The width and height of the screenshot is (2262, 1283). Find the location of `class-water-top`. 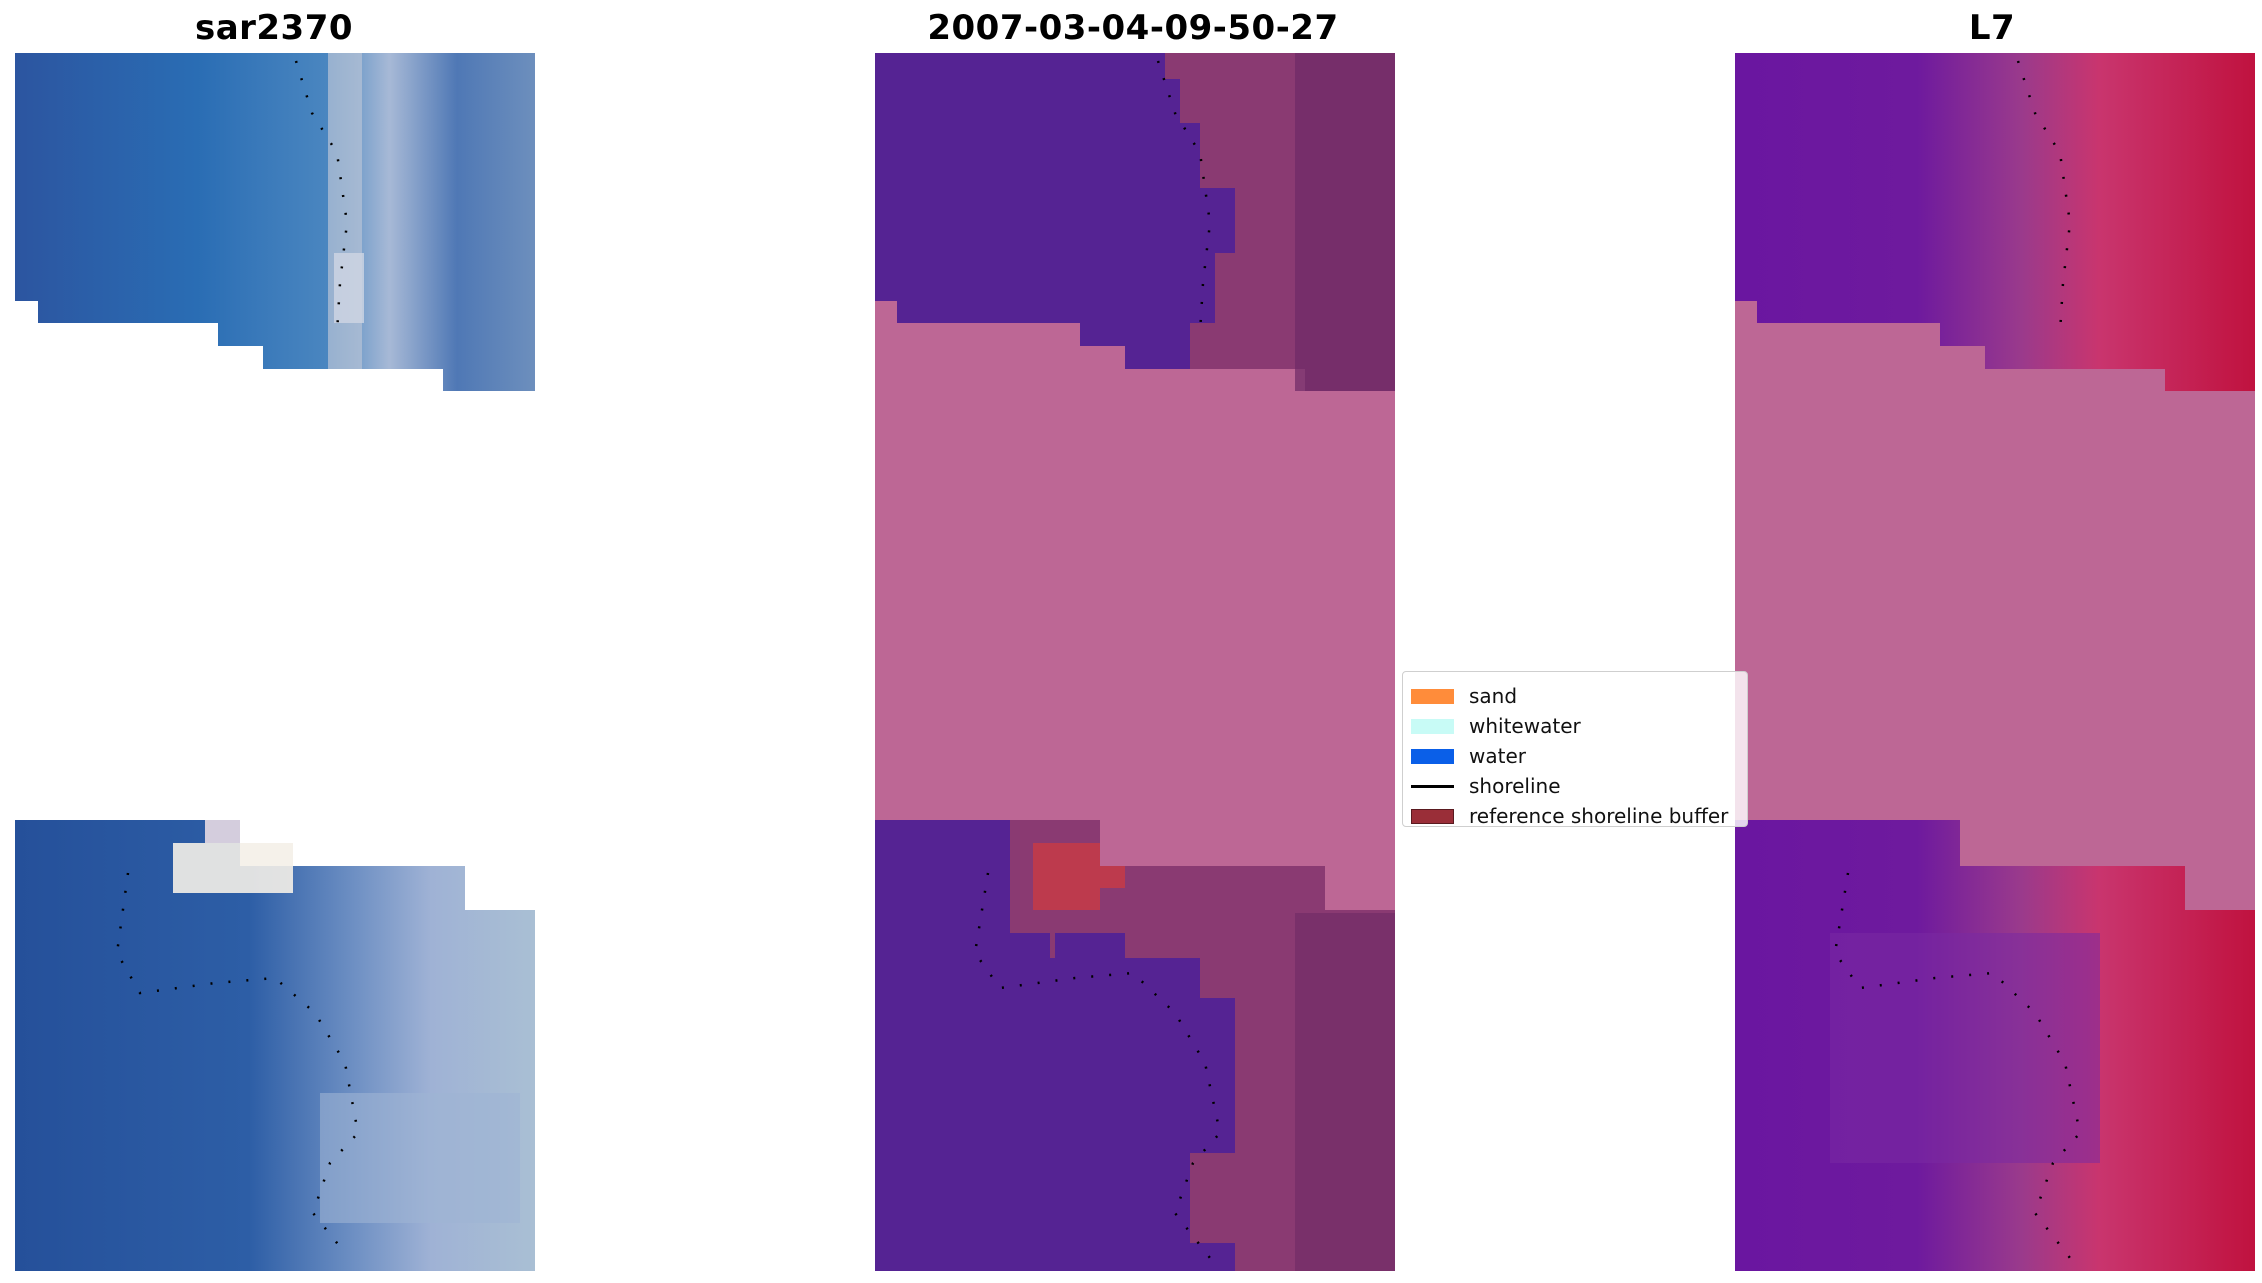

class-water-top is located at coordinates (1055, 211).